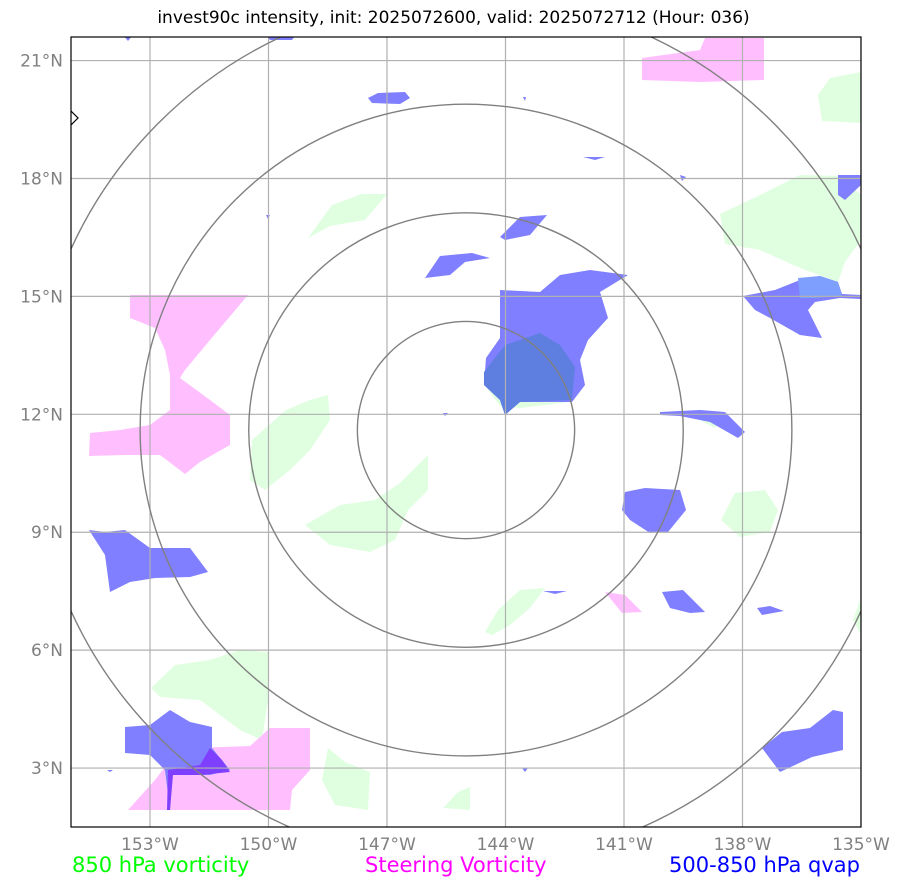 Image resolution: width=907 pixels, height=891 pixels. I want to click on lat-label: 18°N, so click(41, 179).